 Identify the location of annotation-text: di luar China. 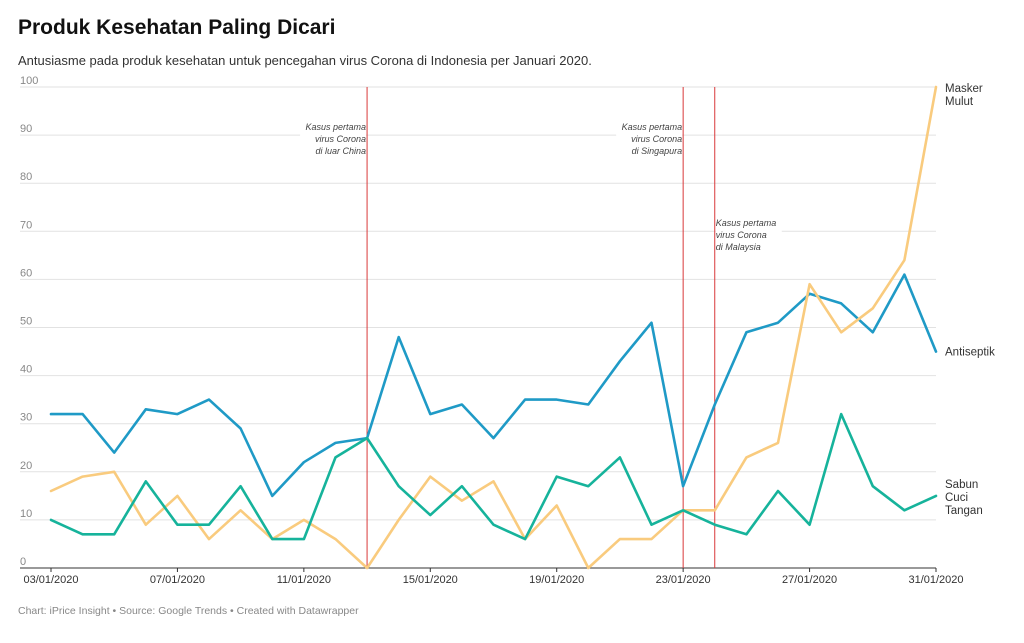
(341, 151).